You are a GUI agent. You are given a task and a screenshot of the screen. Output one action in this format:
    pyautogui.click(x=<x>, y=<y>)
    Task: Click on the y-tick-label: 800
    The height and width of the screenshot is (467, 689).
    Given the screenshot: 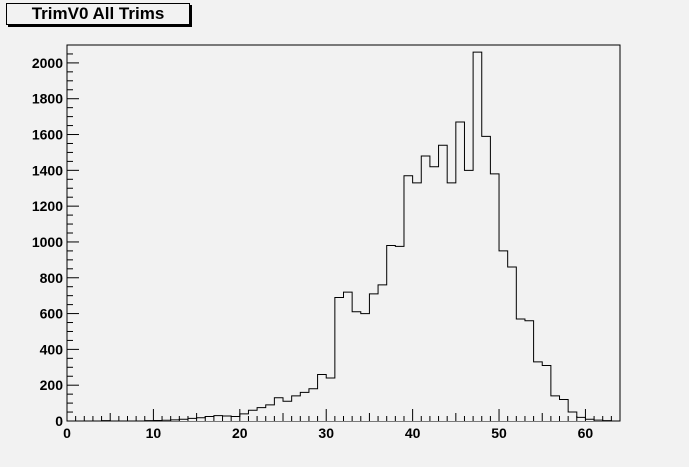 What is the action you would take?
    pyautogui.click(x=52, y=278)
    